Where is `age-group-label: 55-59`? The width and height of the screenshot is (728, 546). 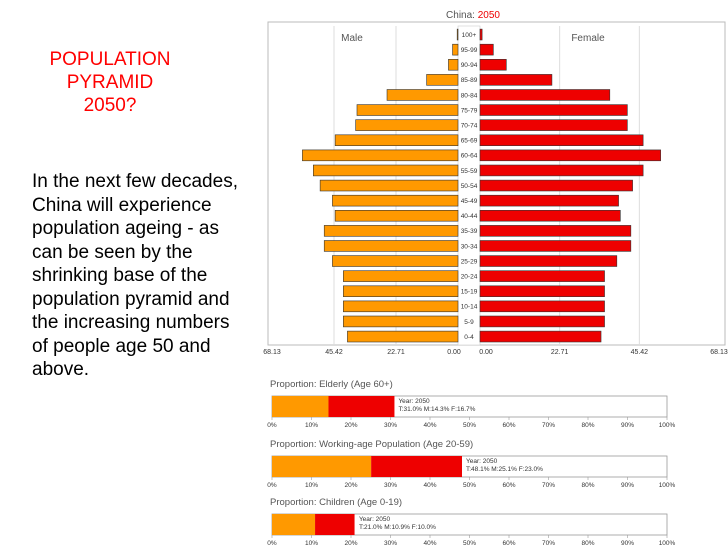
age-group-label: 55-59 is located at coordinates (469, 171).